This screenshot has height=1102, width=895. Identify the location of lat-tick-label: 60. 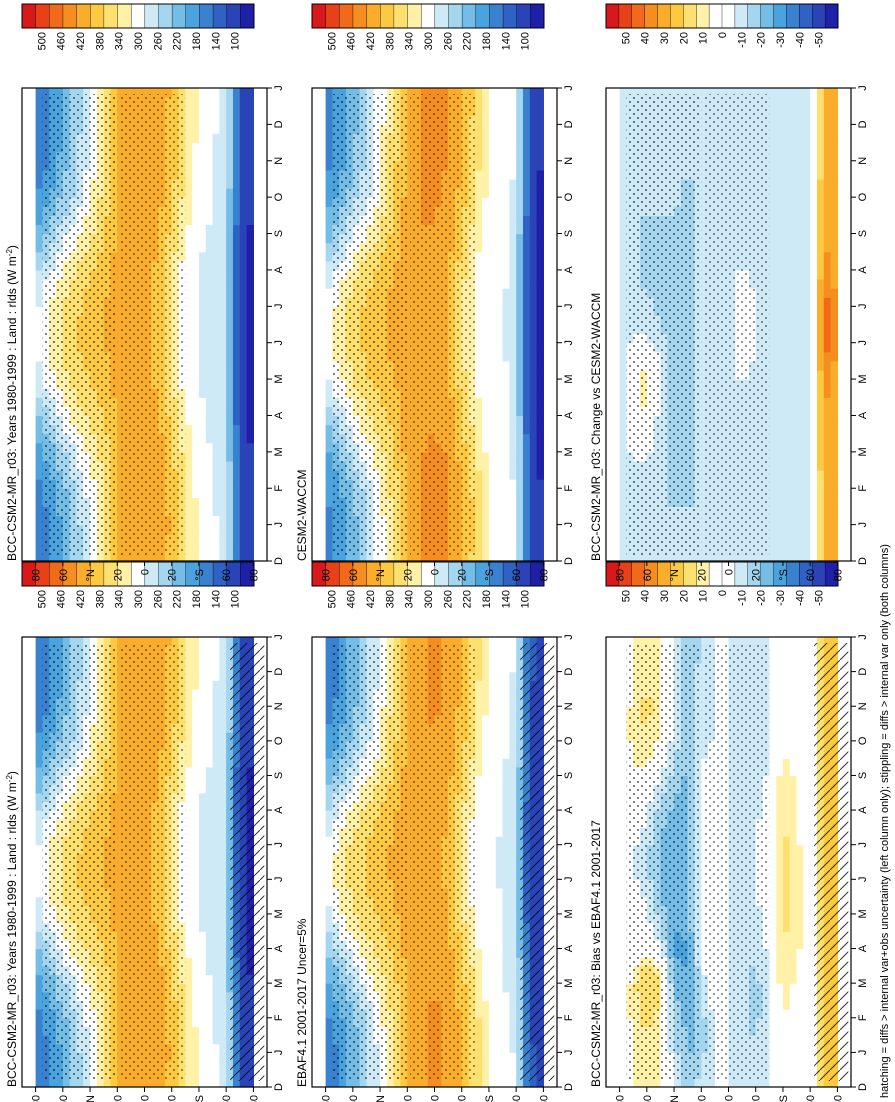
(354, 1098).